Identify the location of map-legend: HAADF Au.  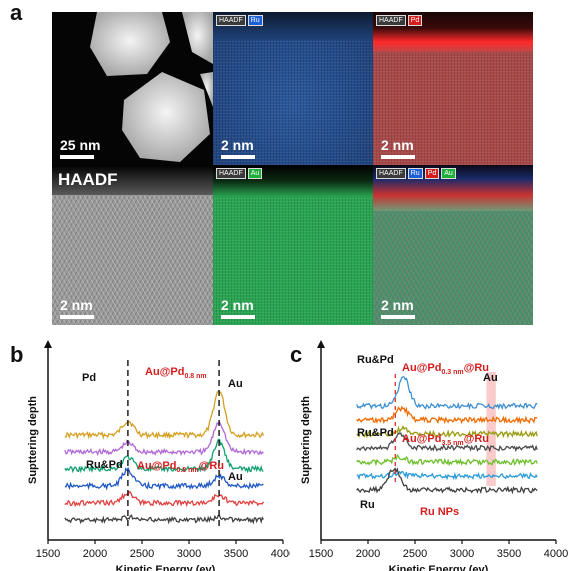
(239, 173).